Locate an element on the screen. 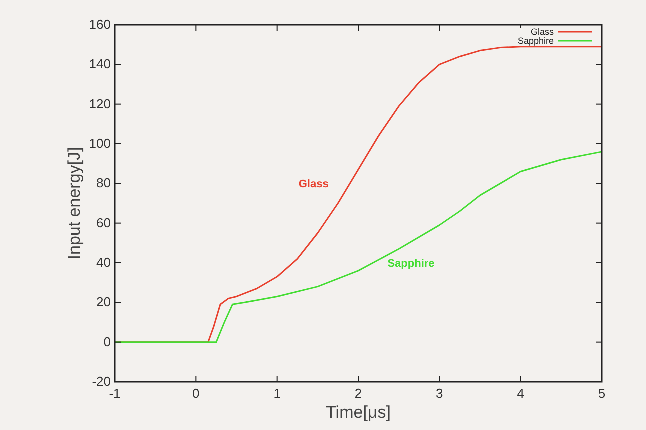  x-tick-label: 2 is located at coordinates (358, 393).